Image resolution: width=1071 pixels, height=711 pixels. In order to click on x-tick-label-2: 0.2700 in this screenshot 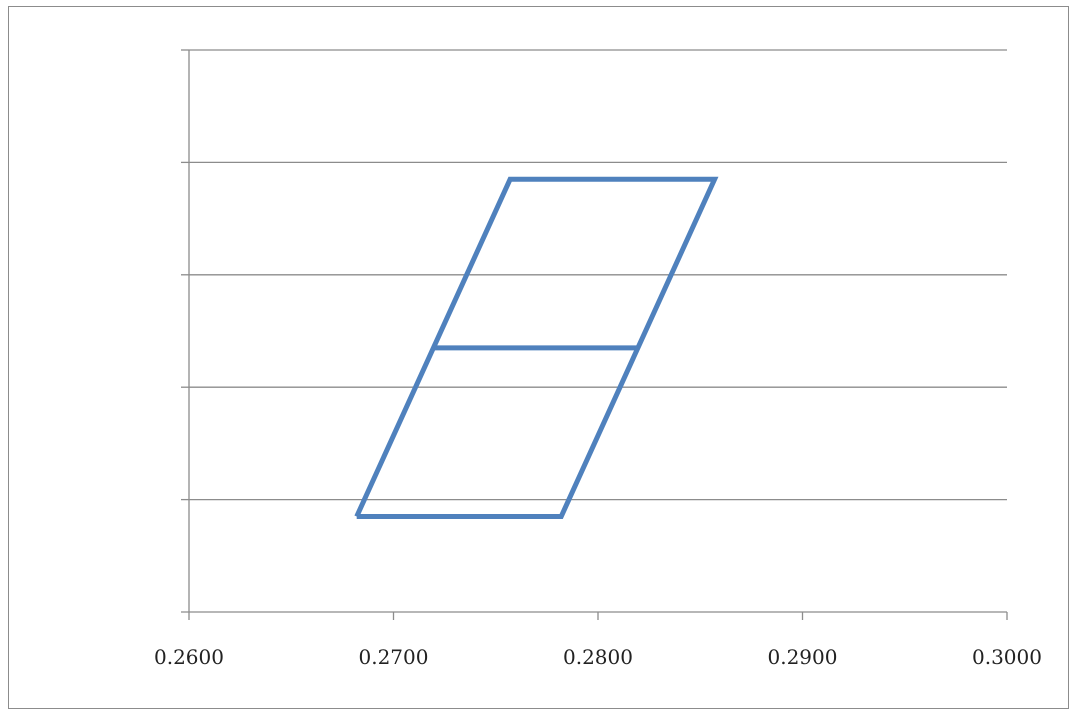, I will do `click(394, 657)`.